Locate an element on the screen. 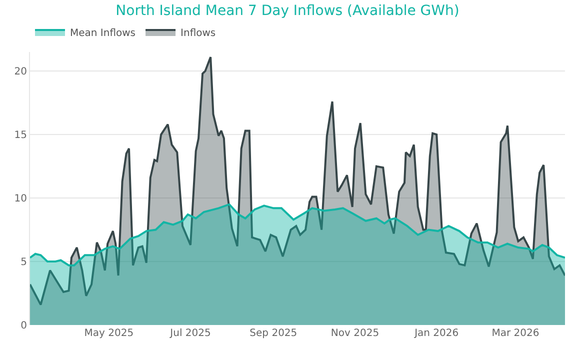  x-tick-label: Jan 2026 is located at coordinates (436, 333).